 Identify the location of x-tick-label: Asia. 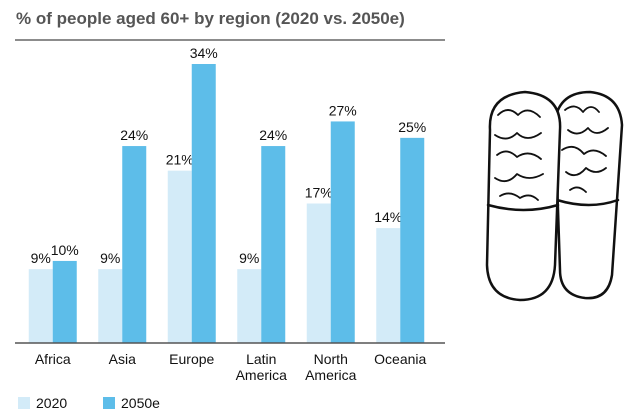
(122, 359).